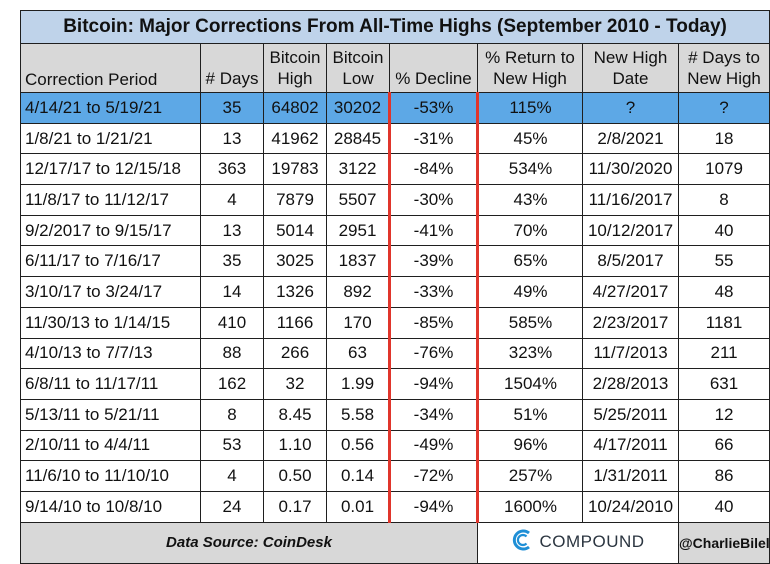 This screenshot has height=564, width=770. I want to click on cell-correction-period: 11/30/13 to 1/14/15, so click(110, 322).